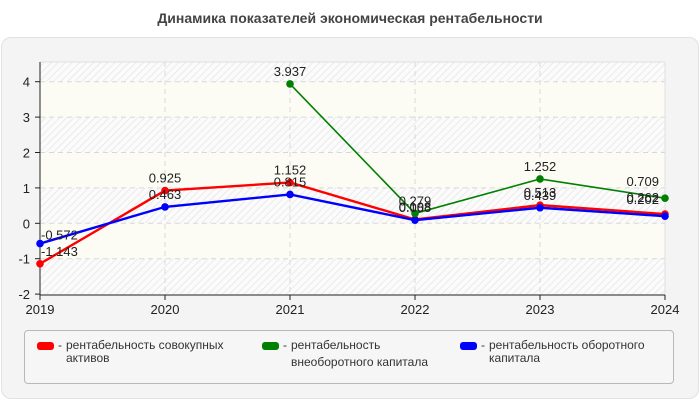  What do you see at coordinates (468, 346) in the screenshot?
I see `legend-swatch-blue` at bounding box center [468, 346].